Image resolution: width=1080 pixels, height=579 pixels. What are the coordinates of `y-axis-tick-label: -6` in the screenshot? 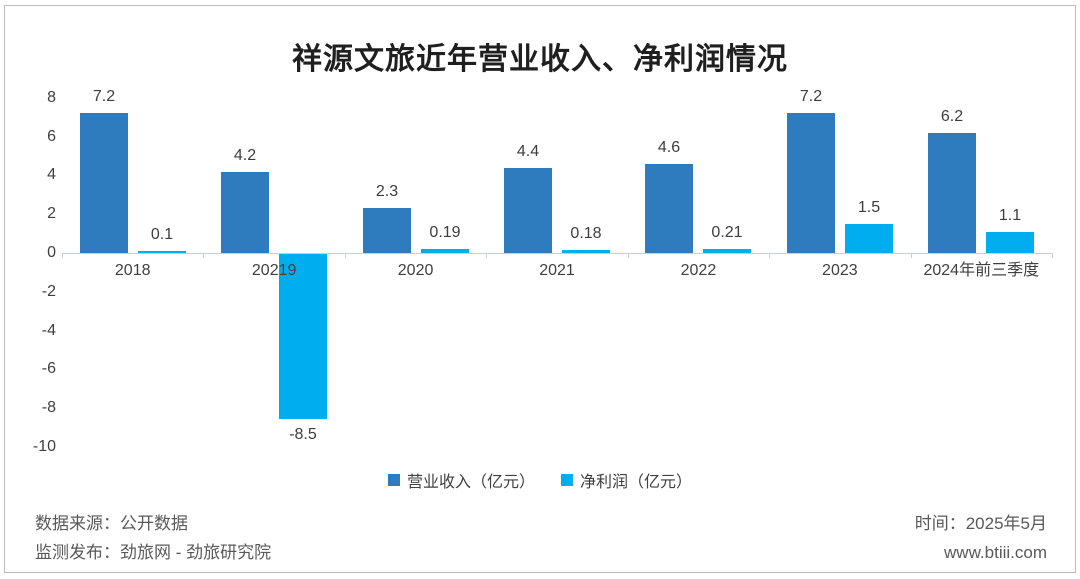 It's located at (48, 369).